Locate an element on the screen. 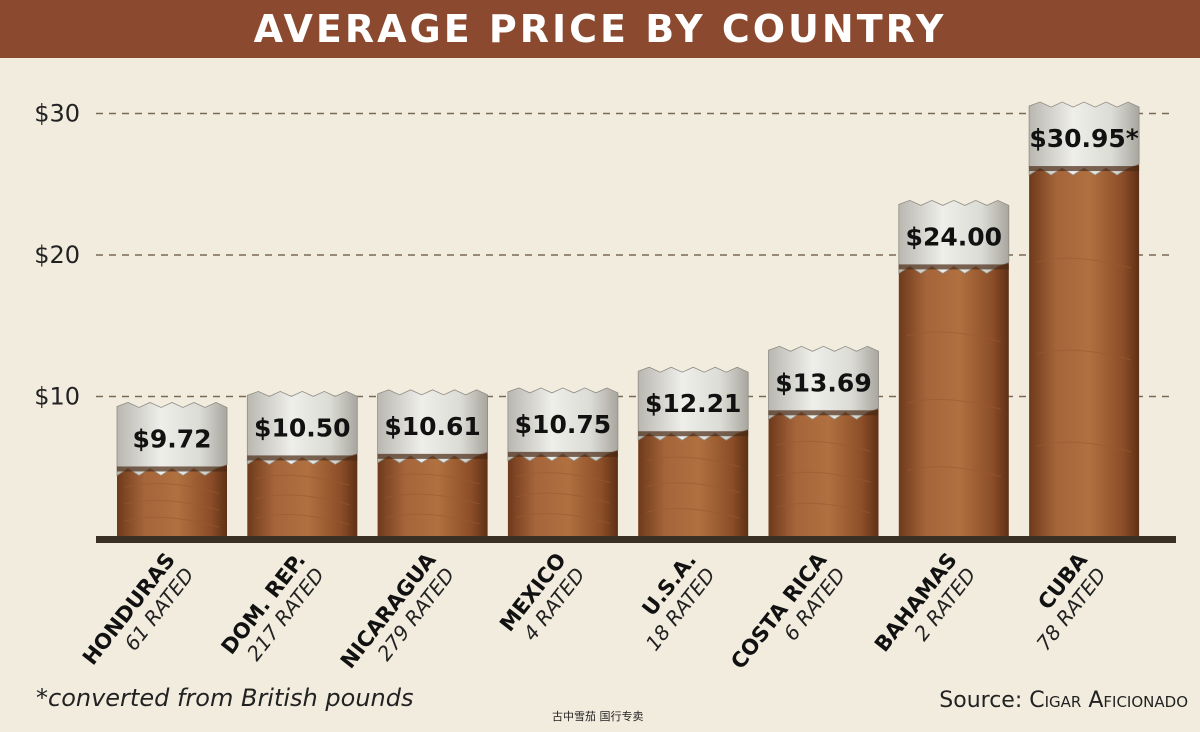  value-label: $10.75 is located at coordinates (563, 424).